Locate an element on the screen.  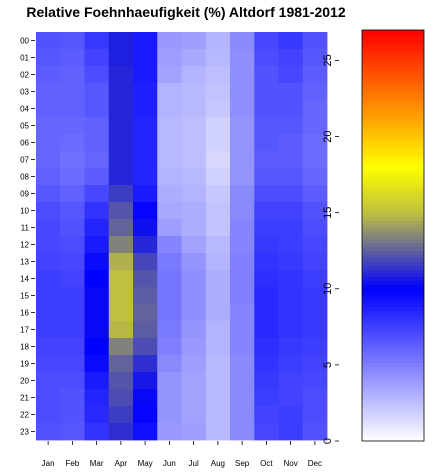
x-tick-label: Apr is located at coordinates (121, 463).